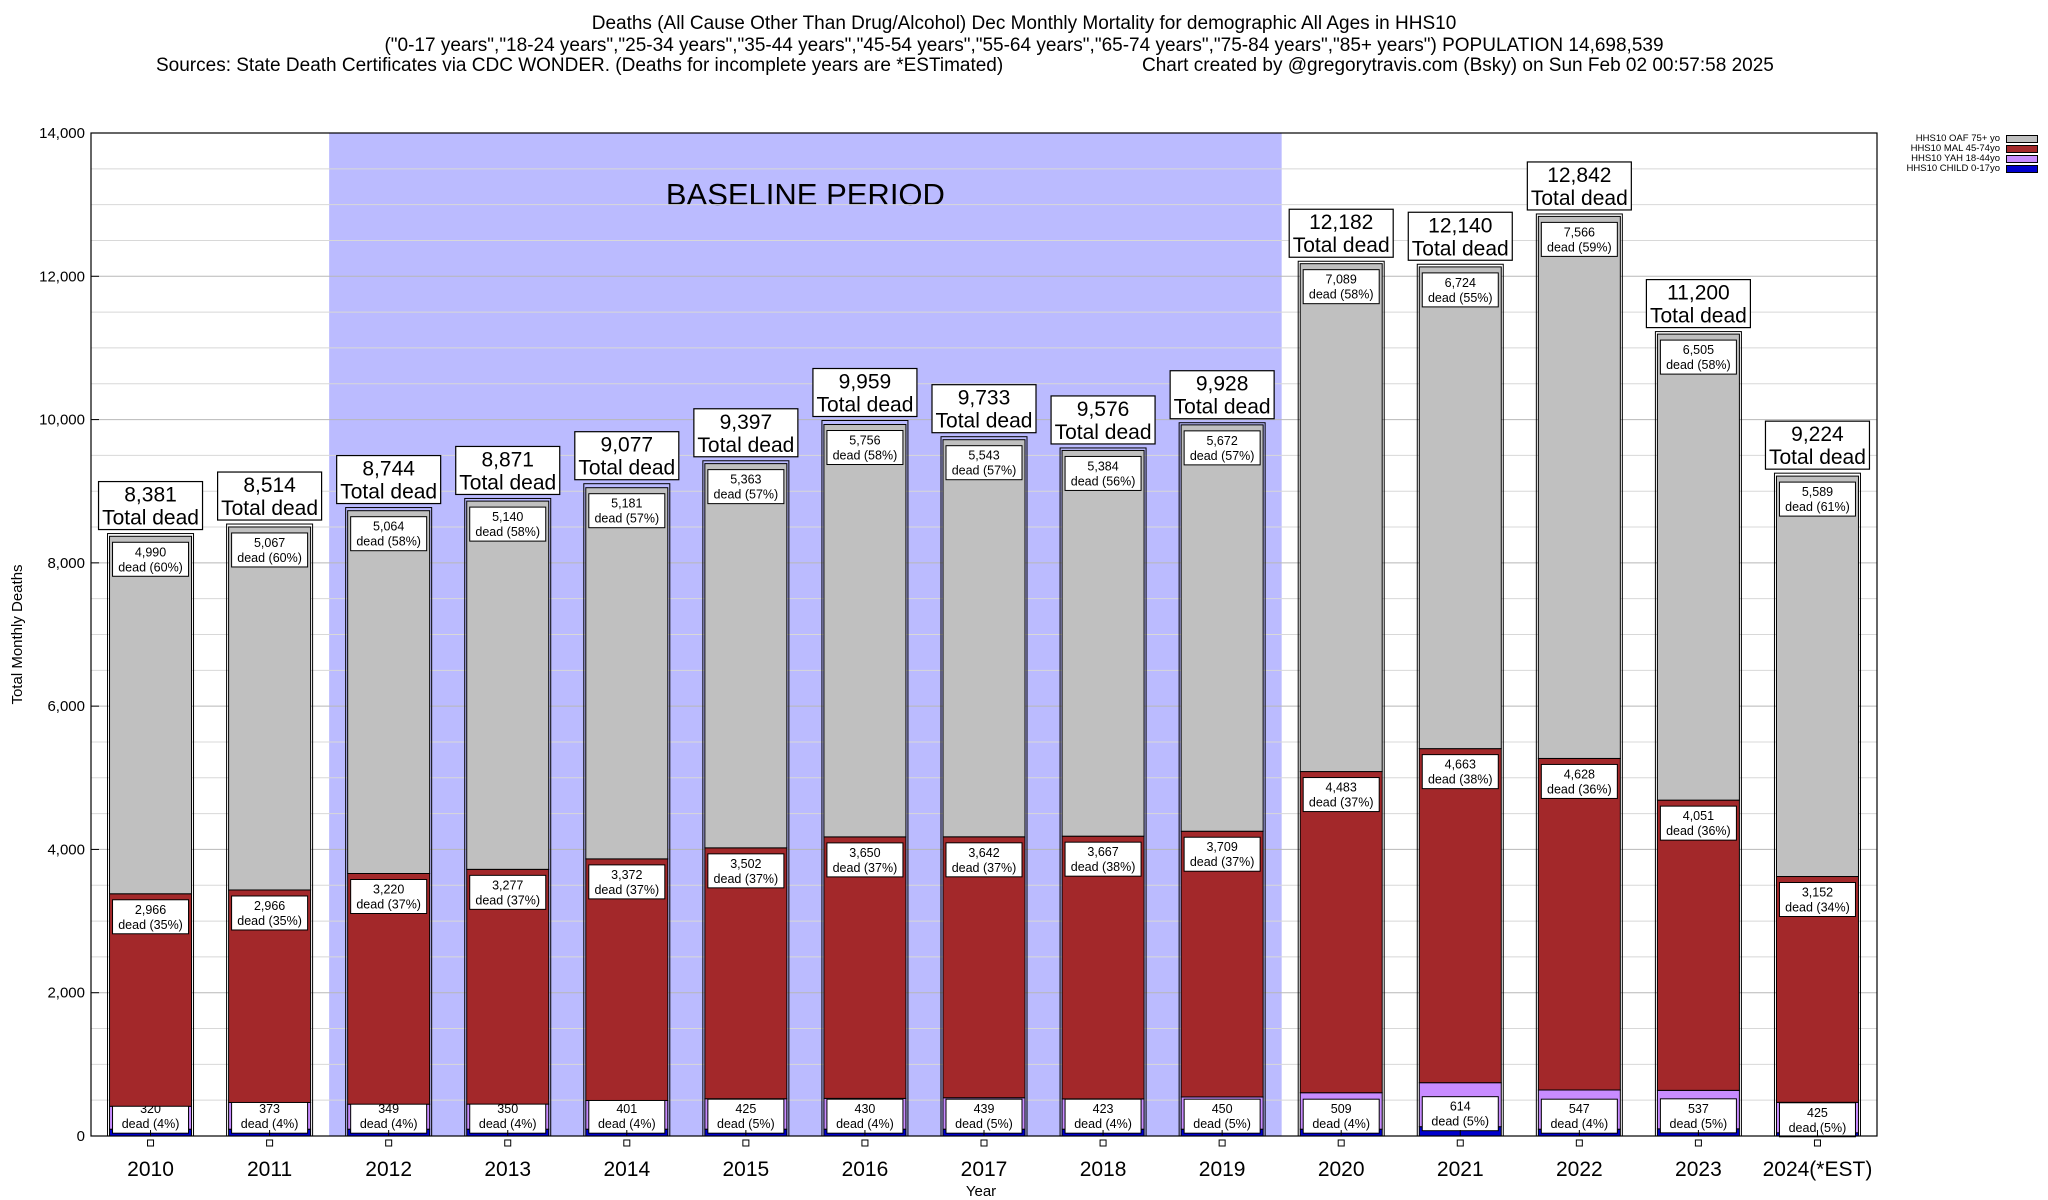  What do you see at coordinates (1460, 225) in the screenshot?
I see `total-value-label: 12,140` at bounding box center [1460, 225].